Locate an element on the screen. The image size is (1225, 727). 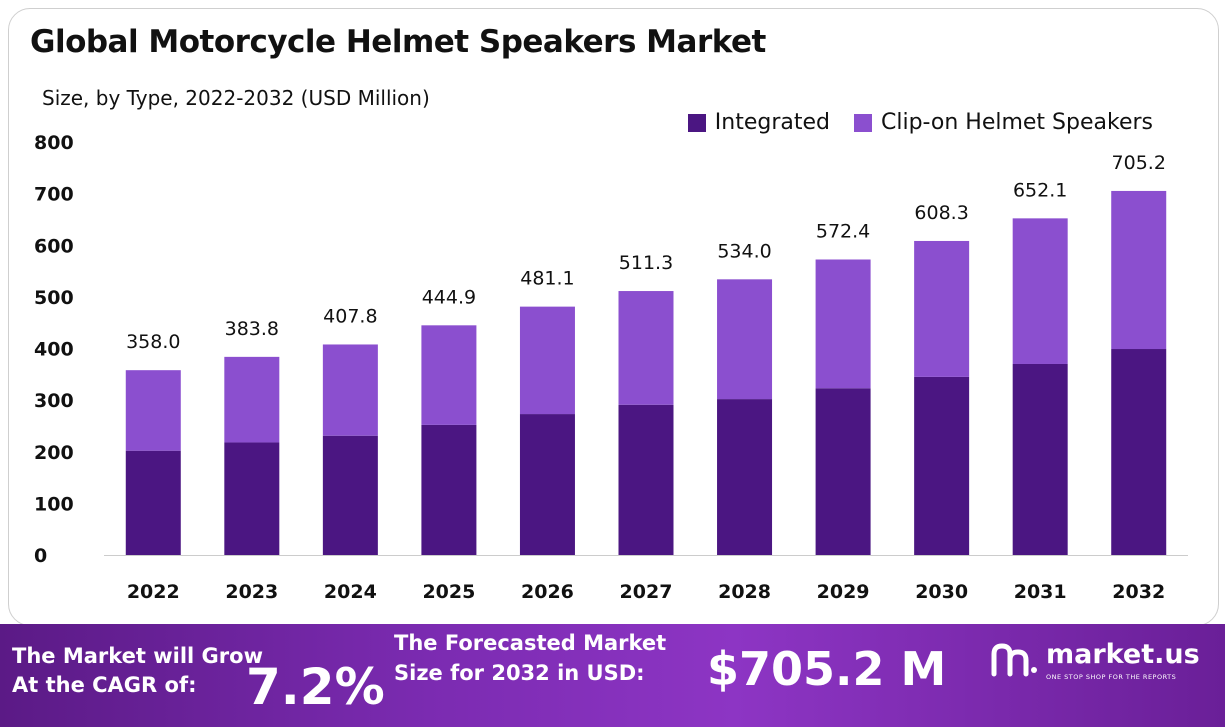
forecast-value: $705.2 M is located at coordinates (827, 669).